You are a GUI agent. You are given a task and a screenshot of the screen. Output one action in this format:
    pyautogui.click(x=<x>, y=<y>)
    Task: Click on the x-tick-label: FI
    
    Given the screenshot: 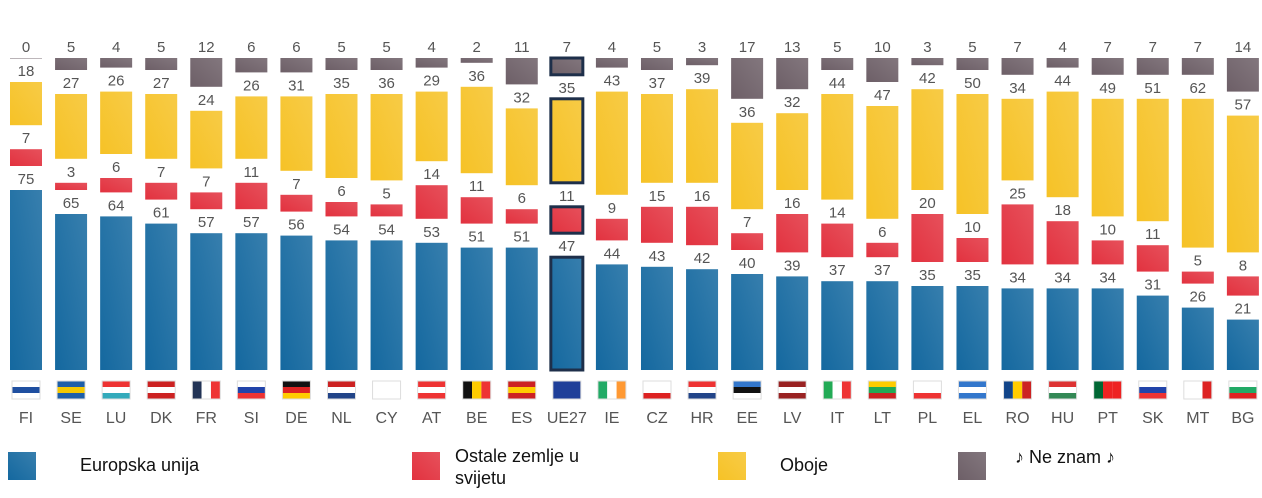 What is the action you would take?
    pyautogui.click(x=26, y=418)
    